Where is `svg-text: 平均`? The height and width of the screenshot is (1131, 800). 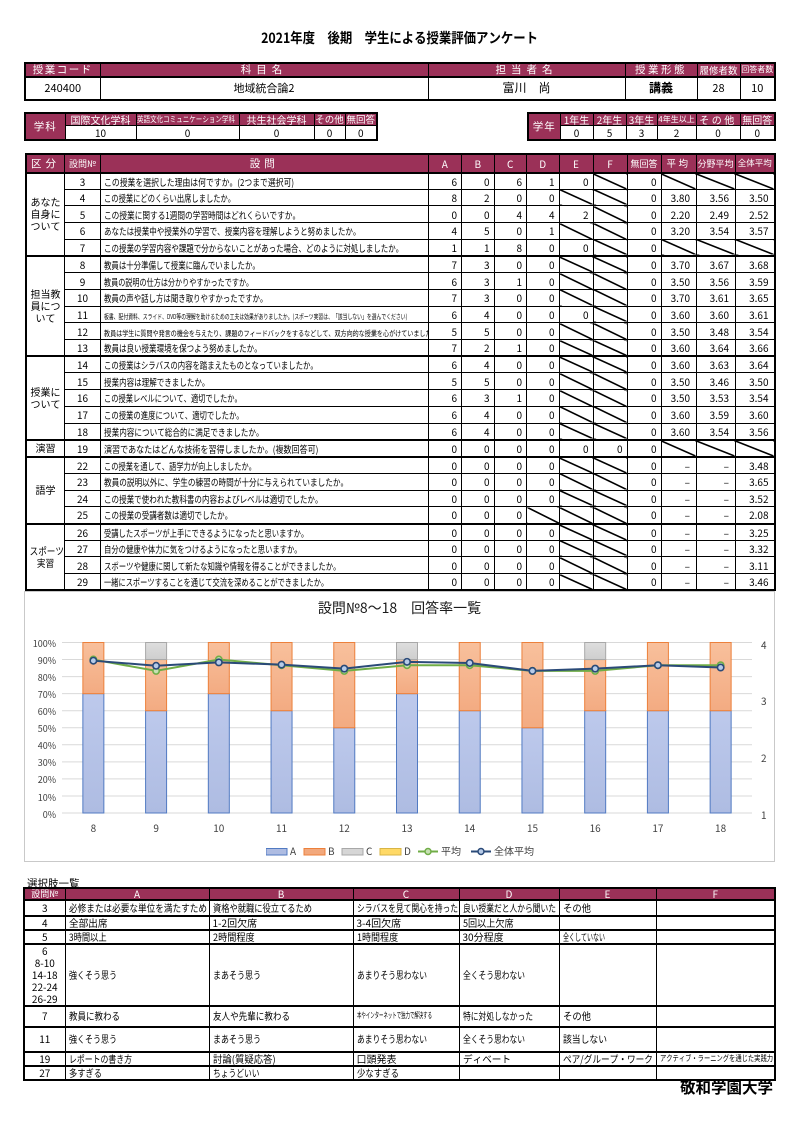 svg-text: 平均 is located at coordinates (451, 851).